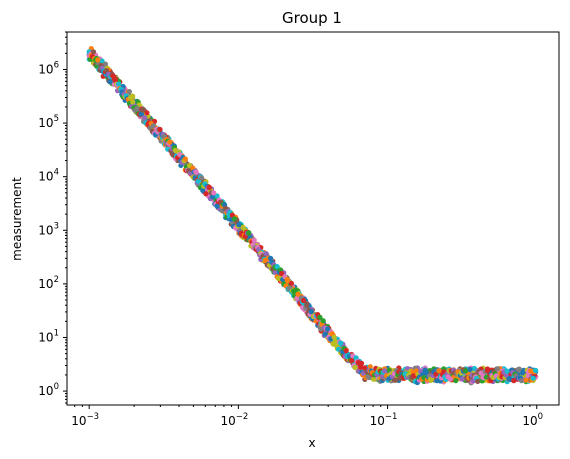 The width and height of the screenshot is (570, 459). What do you see at coordinates (312, 18) in the screenshot?
I see `chart-title: Group 1` at bounding box center [312, 18].